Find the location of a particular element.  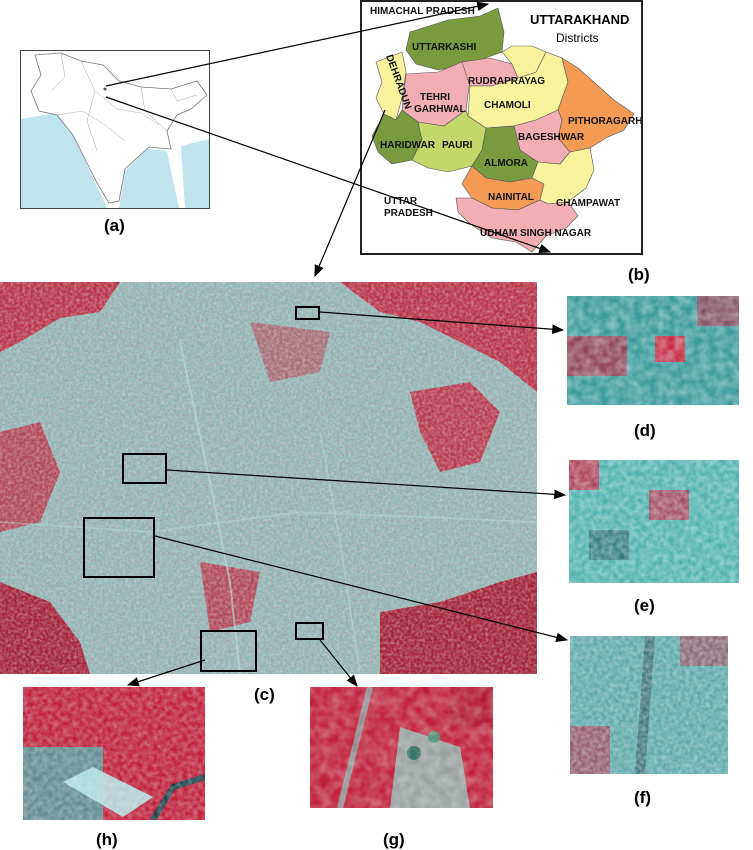

district-uttarkashi is located at coordinates (455, 39).